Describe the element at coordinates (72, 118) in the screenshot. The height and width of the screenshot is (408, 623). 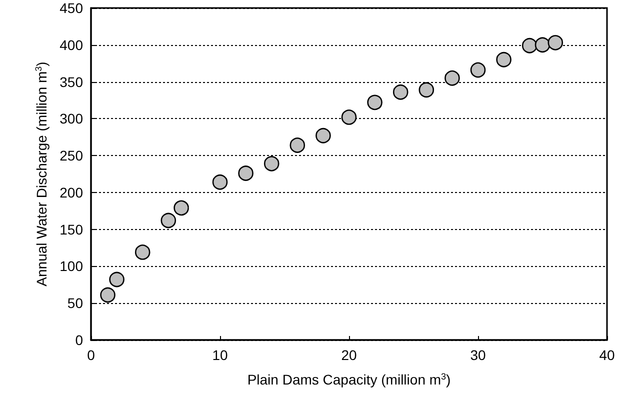
I see `y-tick-label: 300` at that location.